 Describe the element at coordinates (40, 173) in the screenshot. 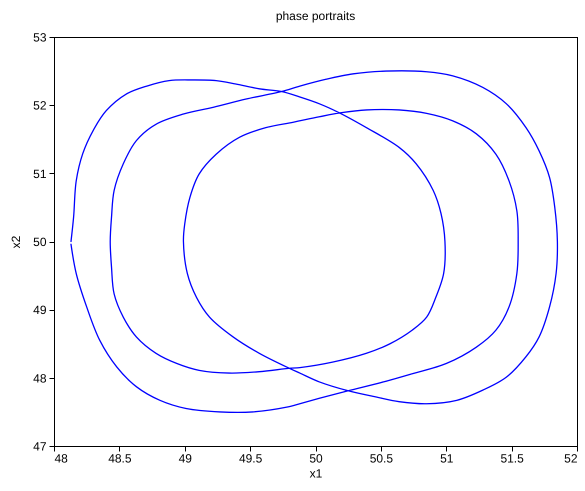

I see `y-tick-label: 51` at that location.